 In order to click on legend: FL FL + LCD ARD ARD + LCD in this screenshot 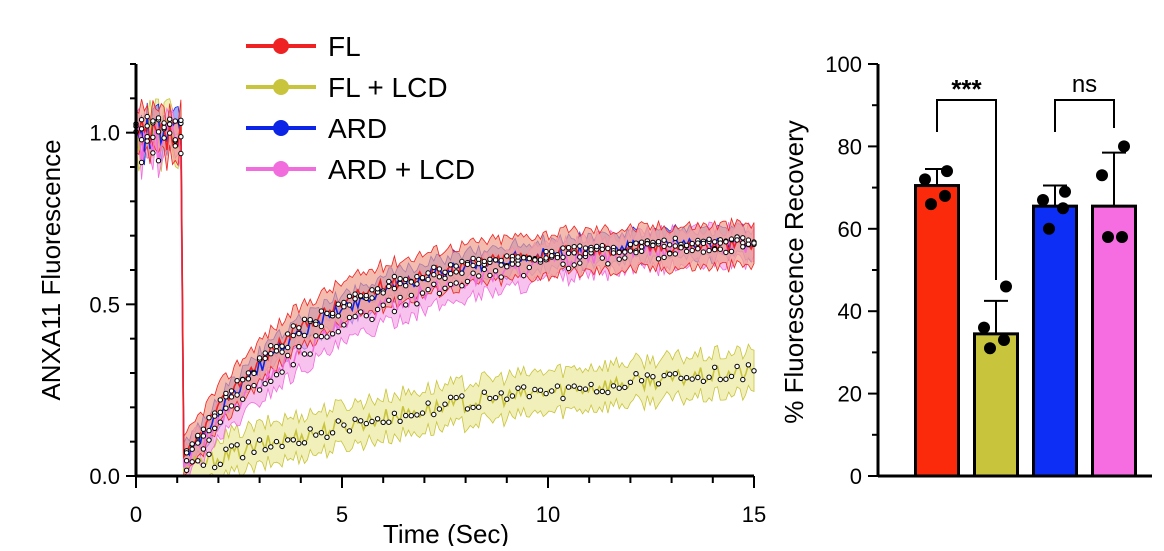, I will do `click(360, 108)`.